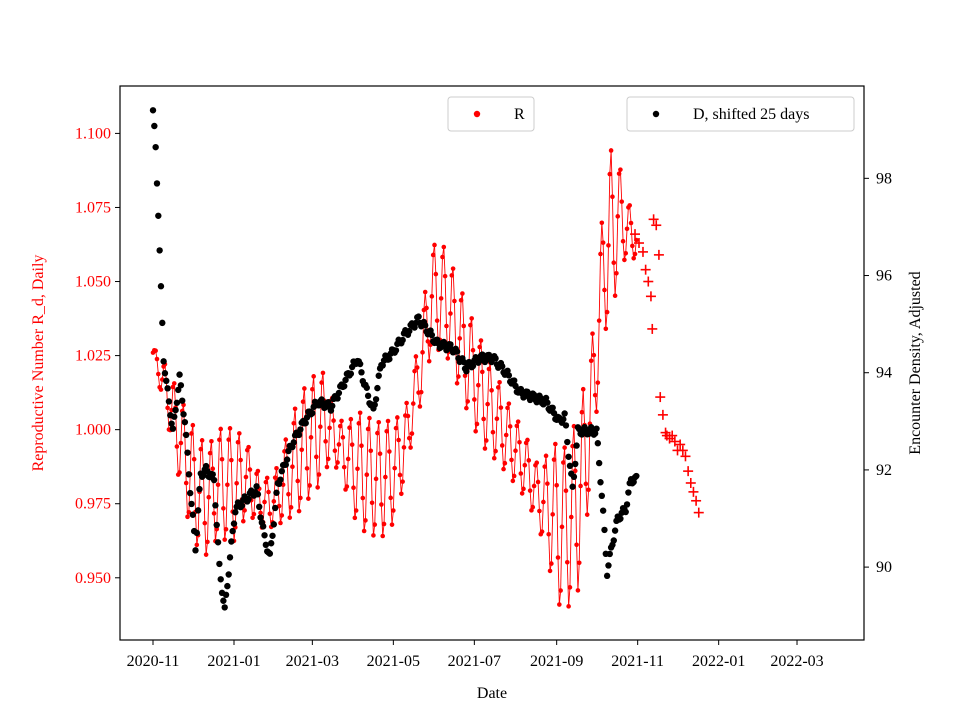 This screenshot has height=720, width=960. What do you see at coordinates (884, 178) in the screenshot?
I see `y-right-tick-label: 98` at bounding box center [884, 178].